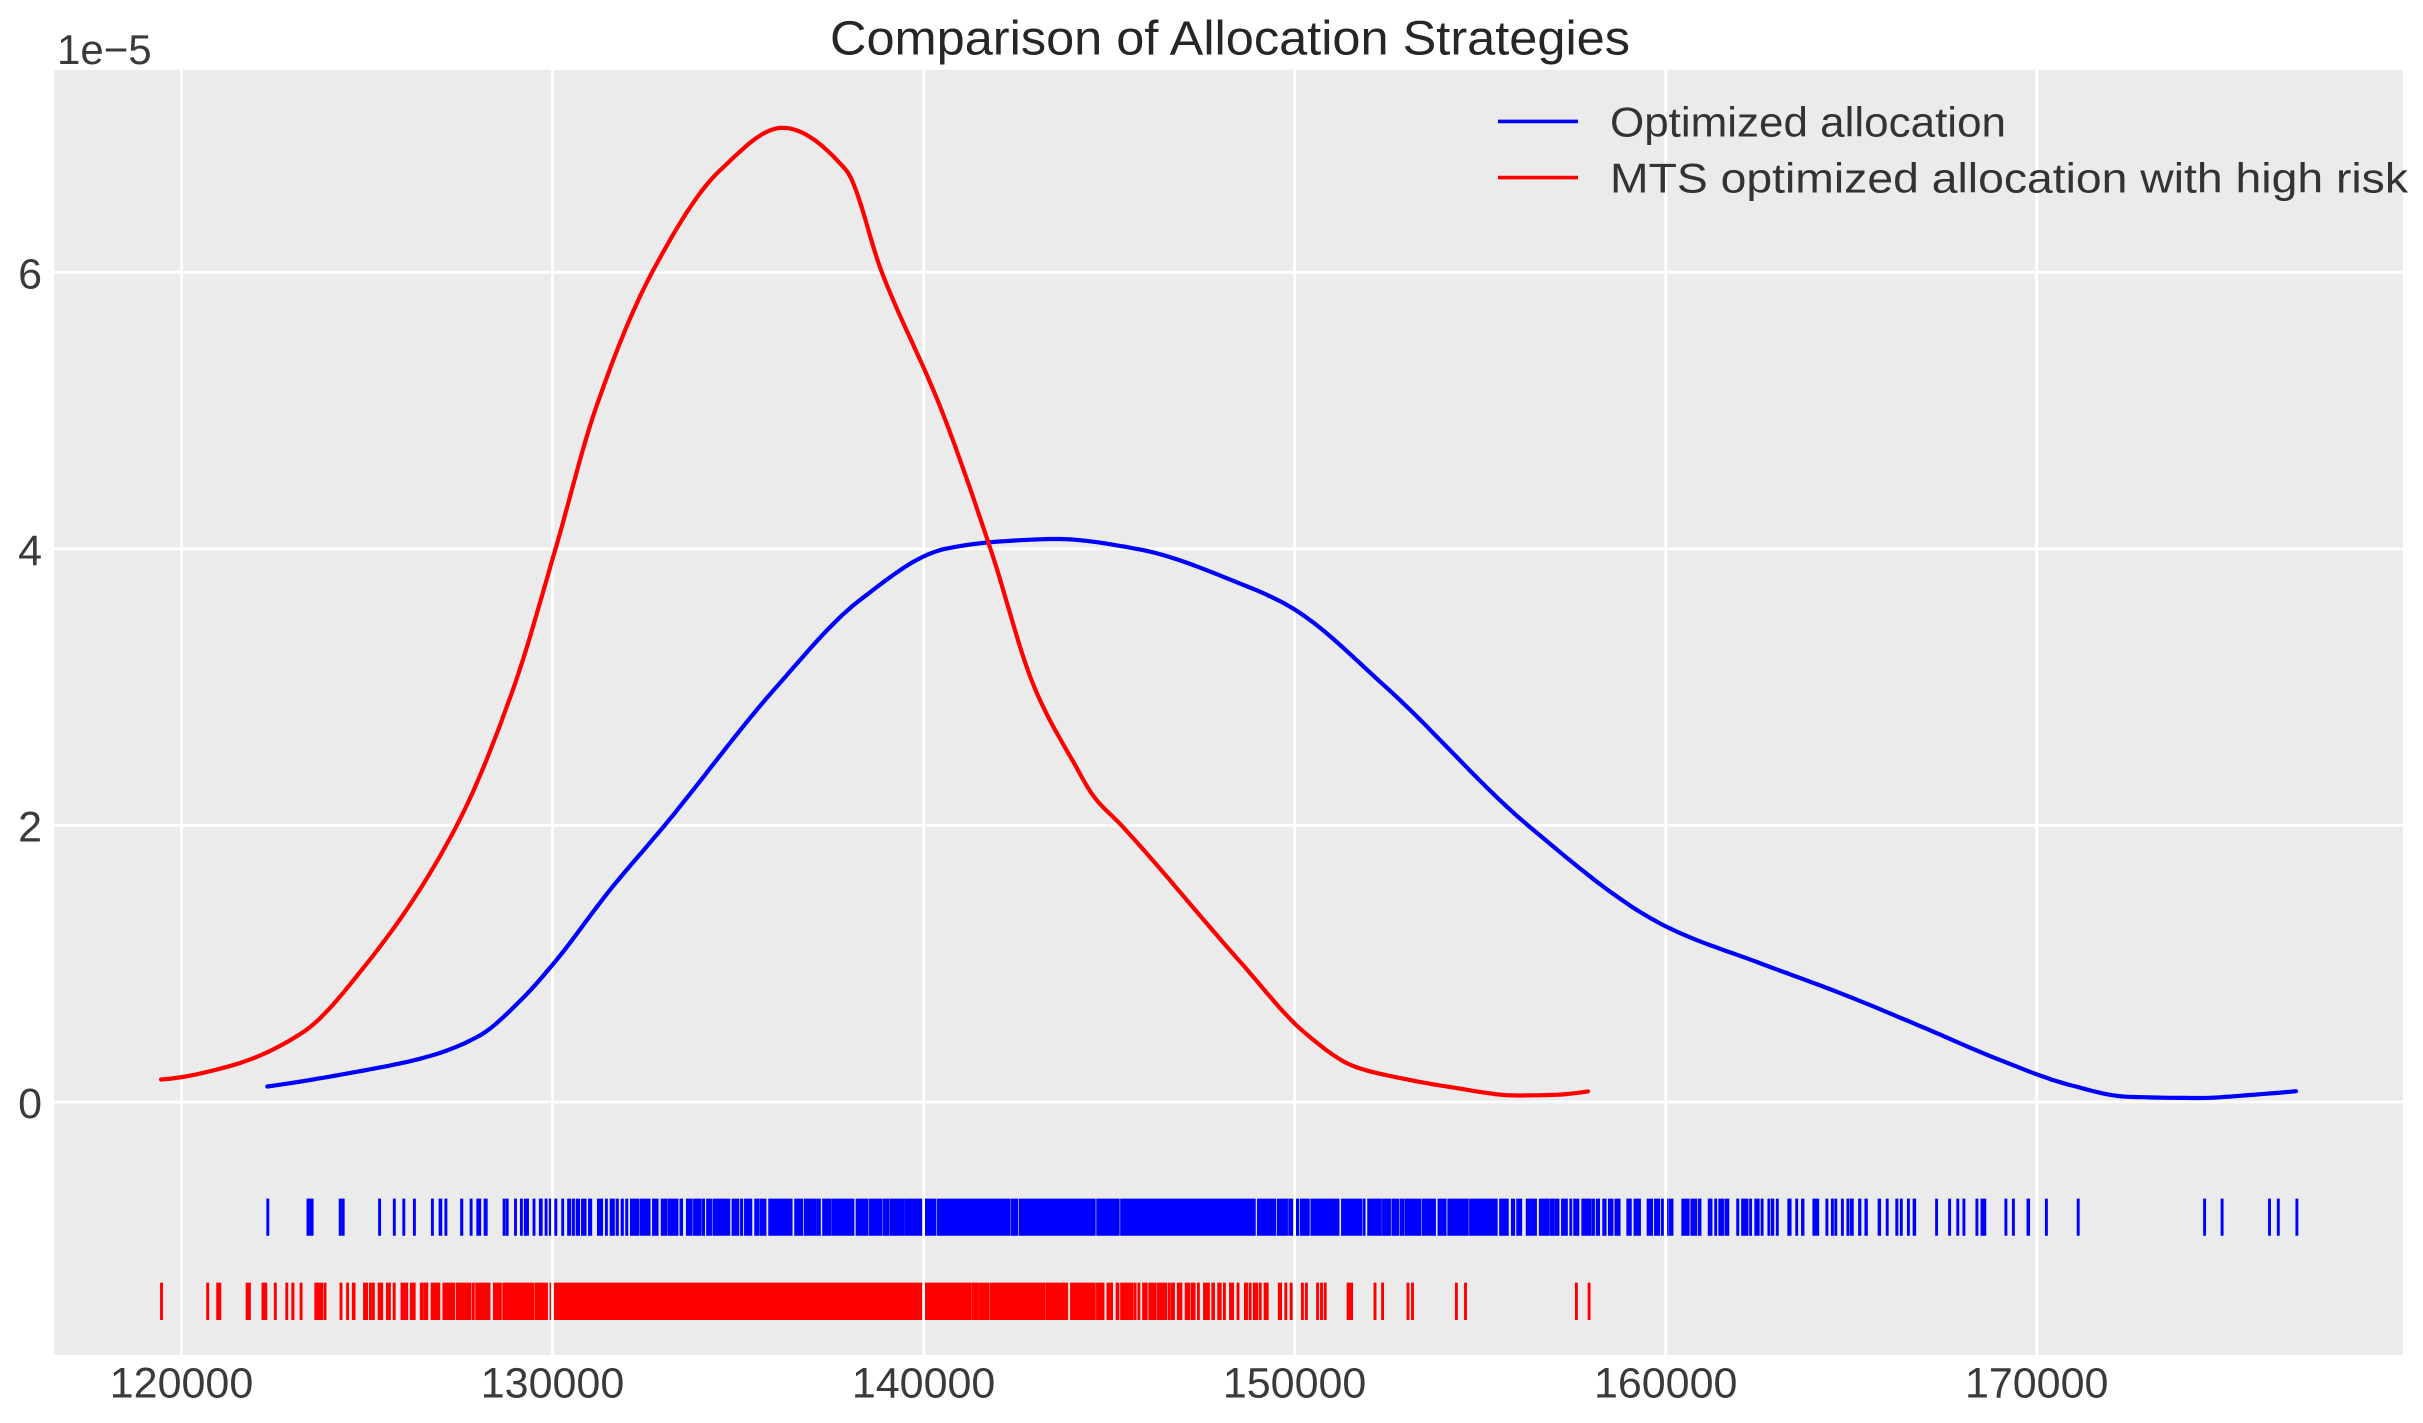 This screenshot has width=2423, height=1423. I want to click on svg-text: Optimized allocation, so click(1808, 122).